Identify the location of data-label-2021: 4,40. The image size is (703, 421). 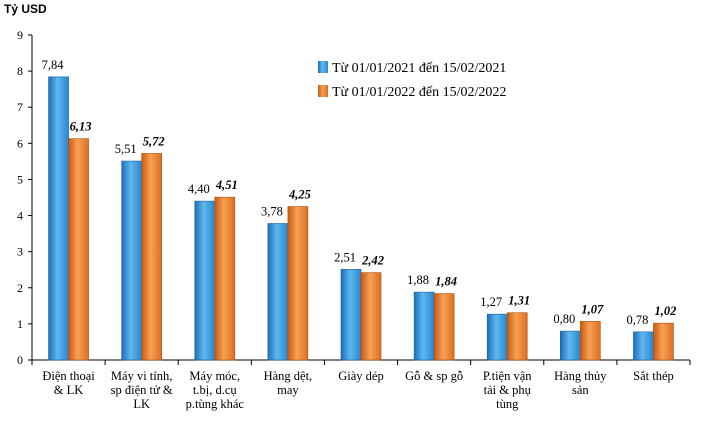
(199, 189).